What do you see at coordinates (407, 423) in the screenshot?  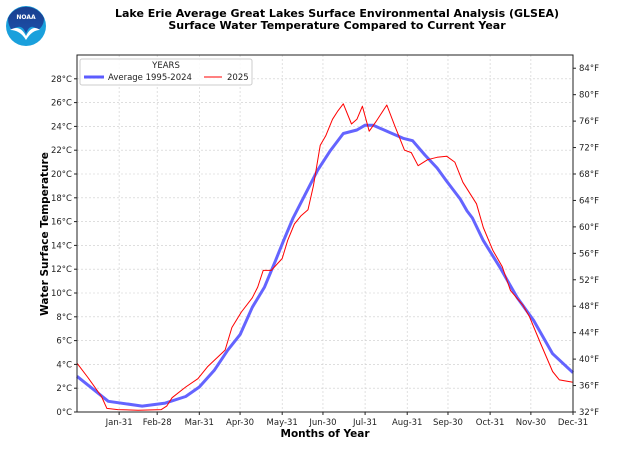 I see `x-tick-label: Aug-31` at bounding box center [407, 423].